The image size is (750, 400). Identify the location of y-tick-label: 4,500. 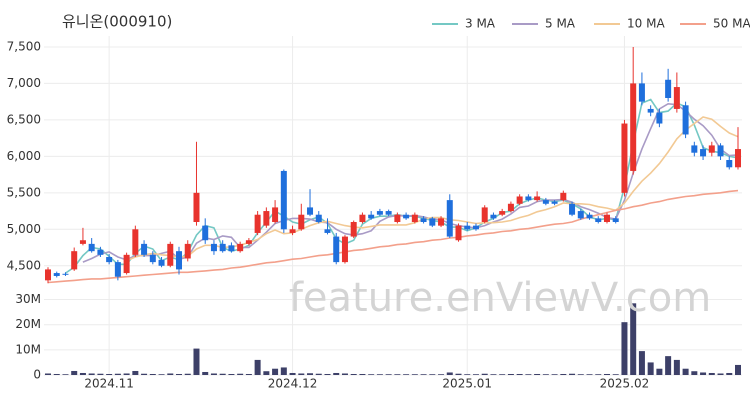
(24, 265).